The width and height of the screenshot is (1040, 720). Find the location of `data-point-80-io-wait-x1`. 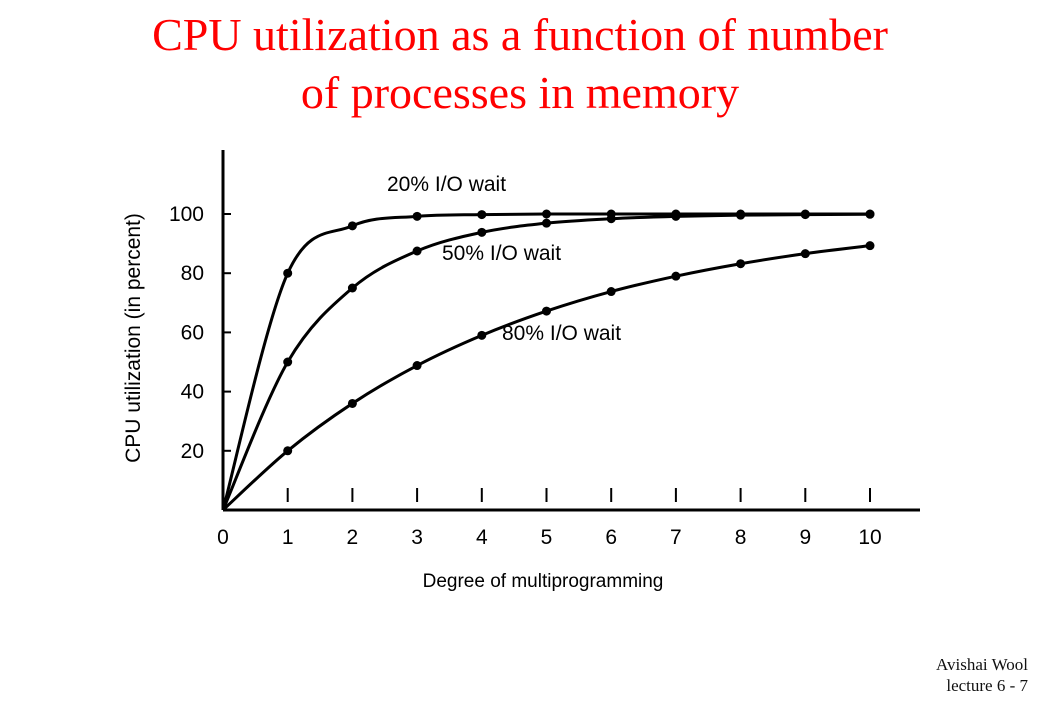

data-point-80-io-wait-x1 is located at coordinates (288, 451).